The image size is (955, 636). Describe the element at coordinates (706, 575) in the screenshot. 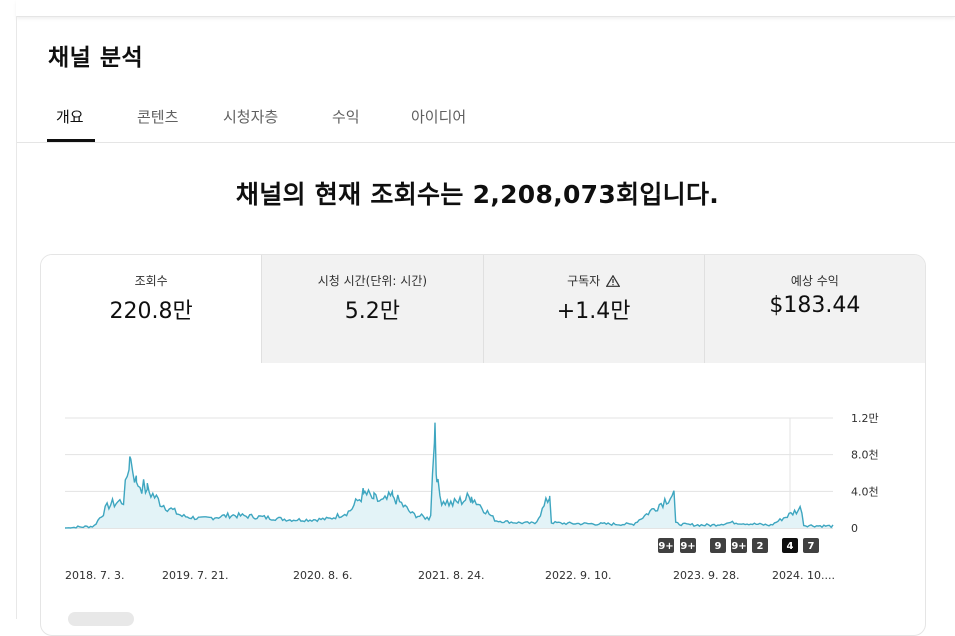

I see `x-tick-label: 2023. 9. 28.` at that location.